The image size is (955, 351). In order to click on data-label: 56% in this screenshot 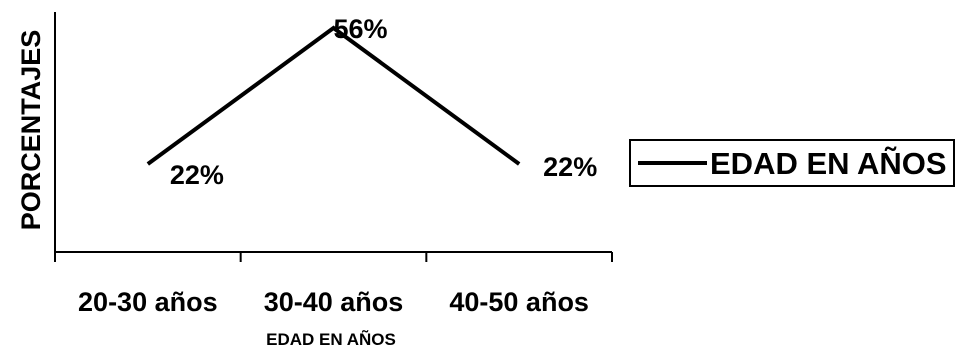, I will do `click(361, 29)`.